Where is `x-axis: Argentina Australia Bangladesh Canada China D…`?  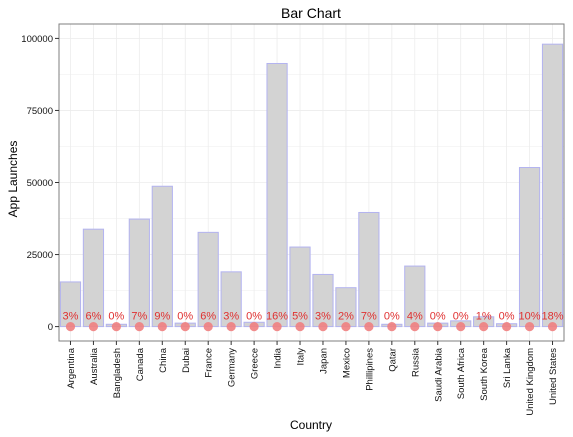 x-axis: Argentina Australia Bangladesh Canada China D… is located at coordinates (312, 378).